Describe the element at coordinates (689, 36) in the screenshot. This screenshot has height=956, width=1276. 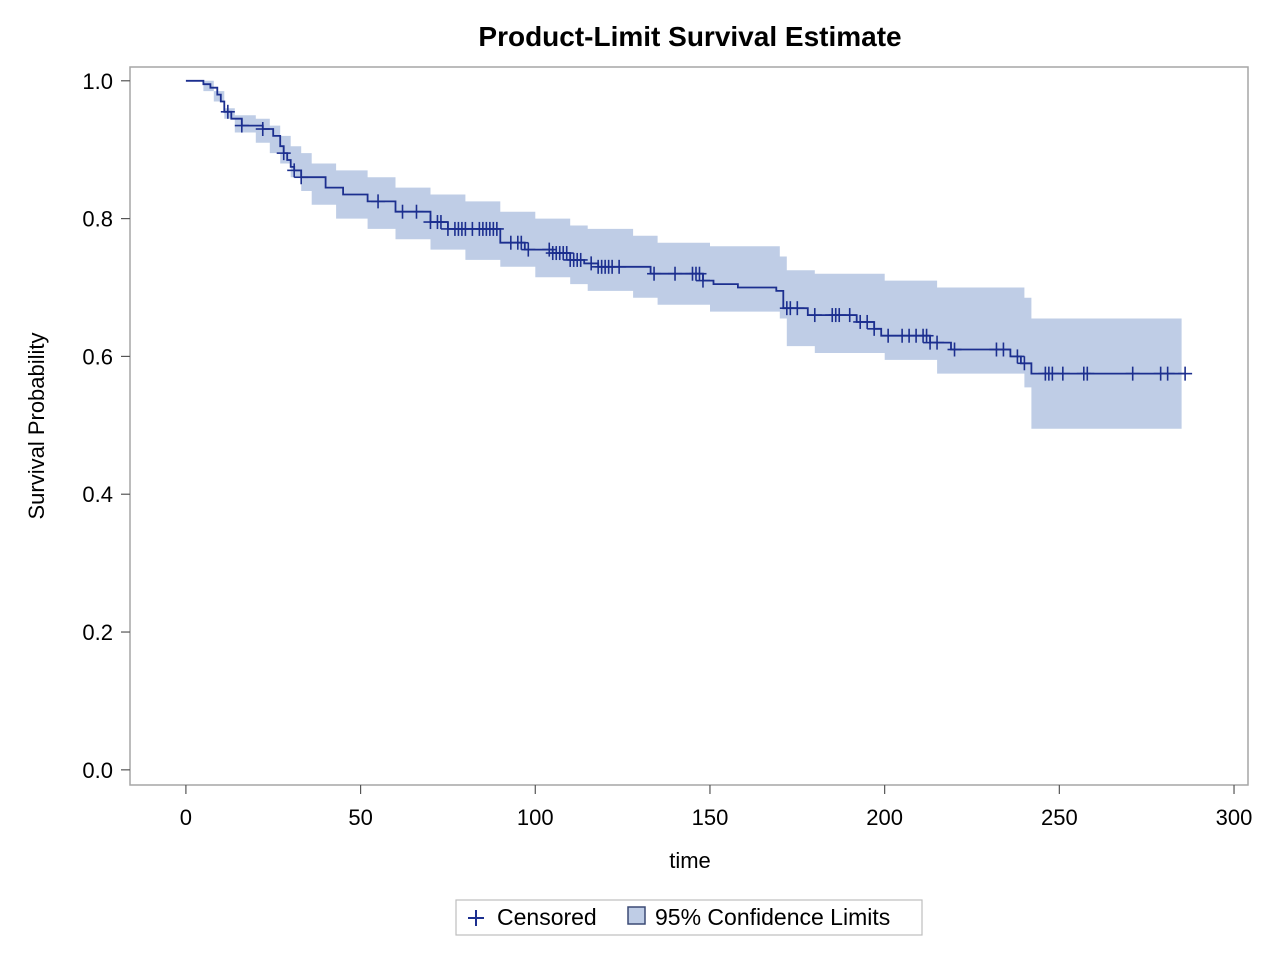
I see `chart-title: Product-Limit Survival Estimate` at that location.